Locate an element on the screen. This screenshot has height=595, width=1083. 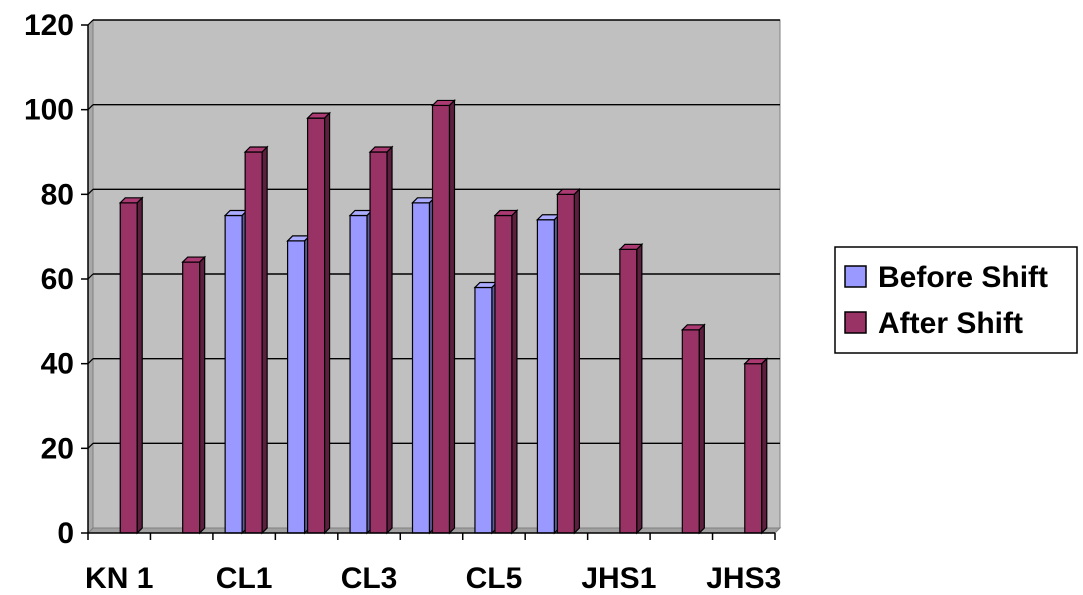
y-tick-label: 60 is located at coordinates (57, 279).